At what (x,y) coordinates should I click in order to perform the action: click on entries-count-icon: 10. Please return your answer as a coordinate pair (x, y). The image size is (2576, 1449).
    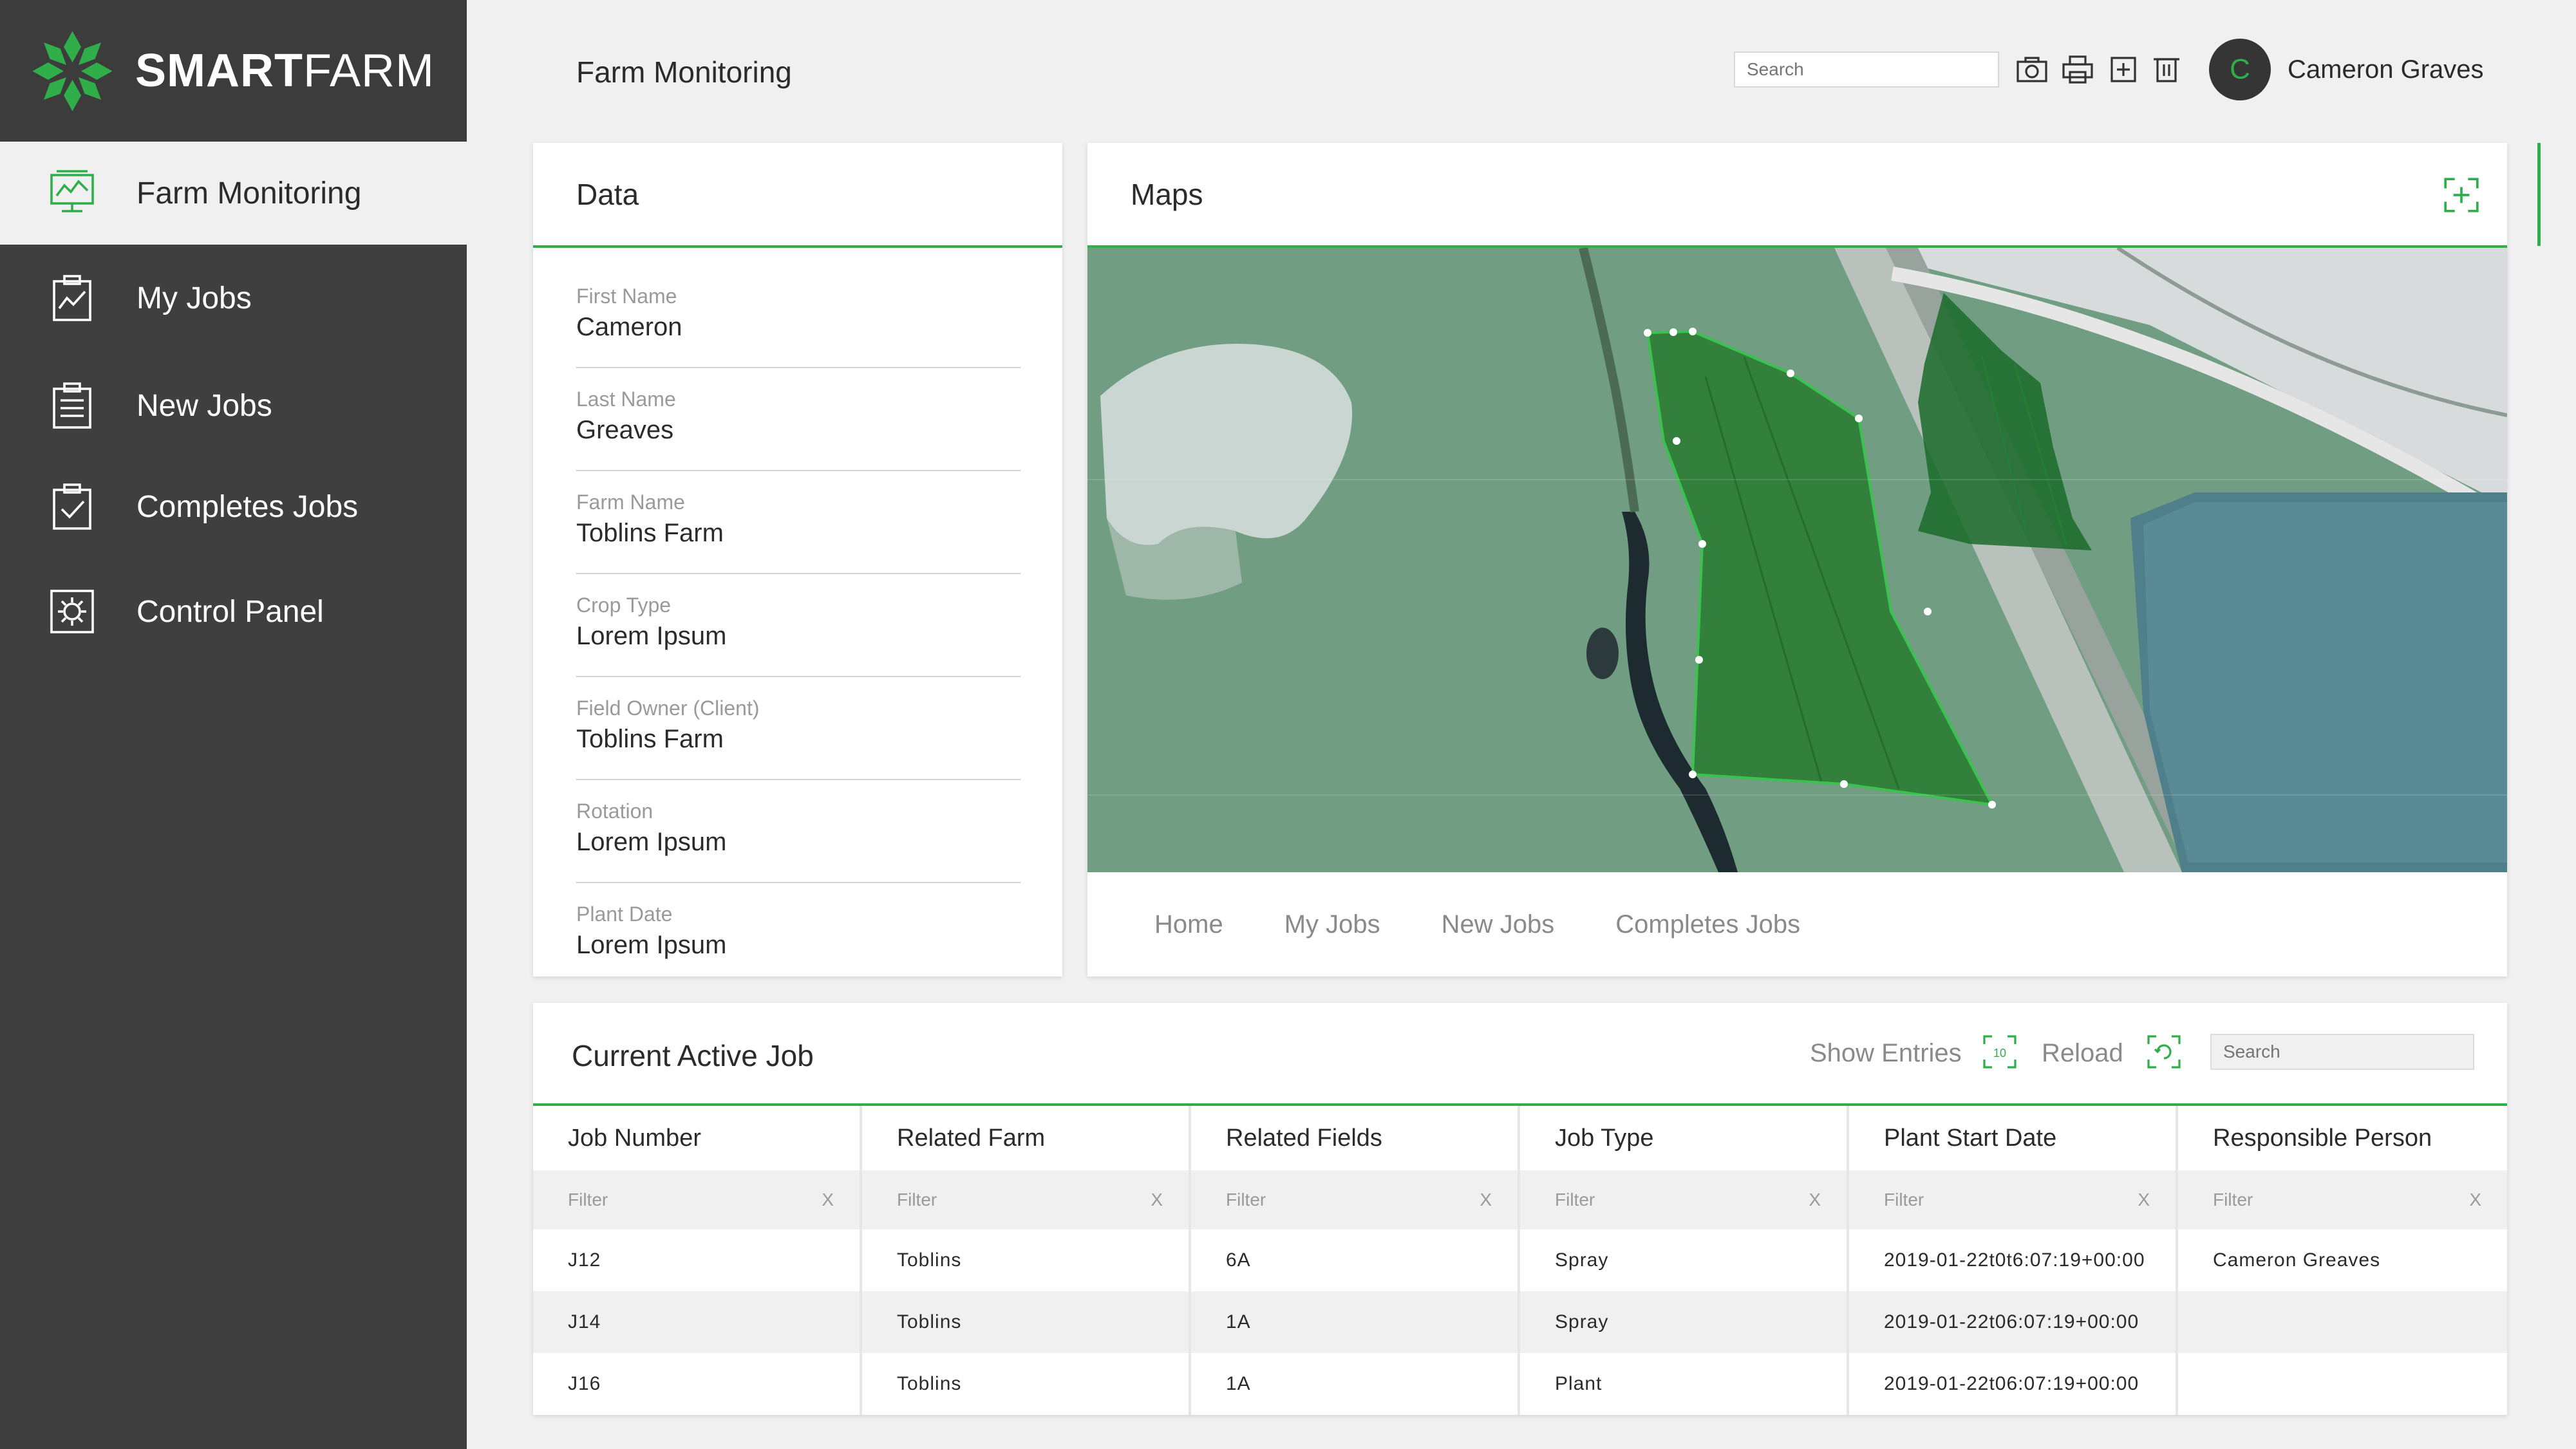
    Looking at the image, I should click on (2000, 1052).